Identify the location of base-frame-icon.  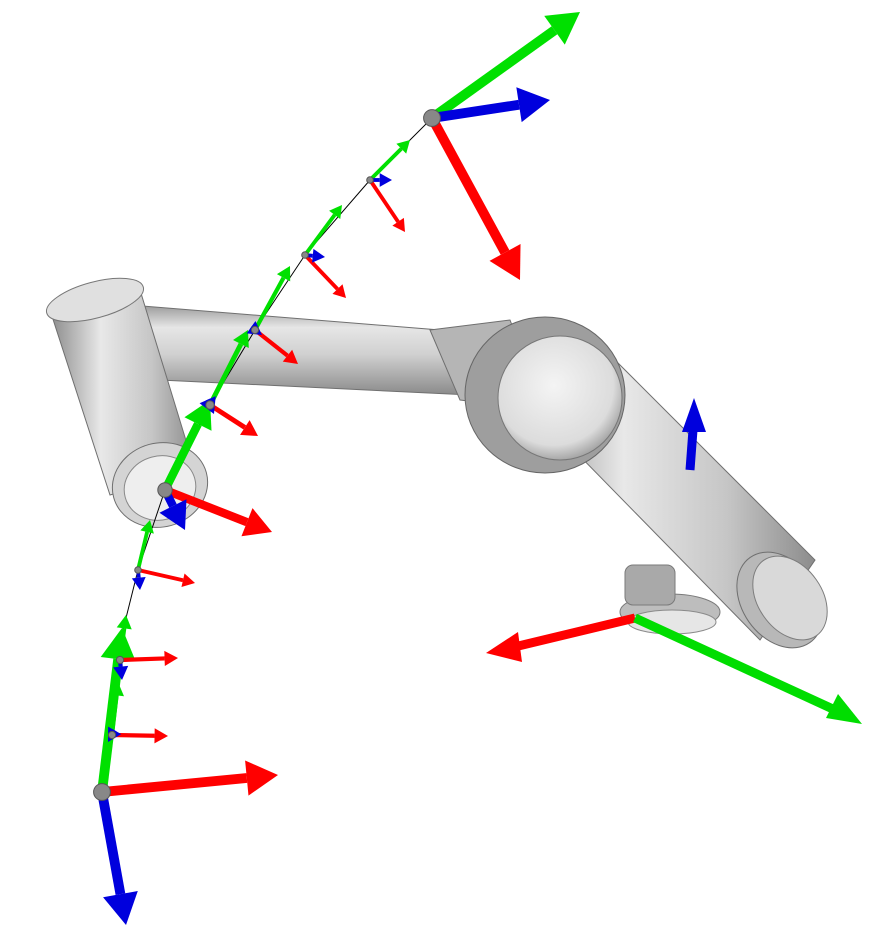
(674, 561).